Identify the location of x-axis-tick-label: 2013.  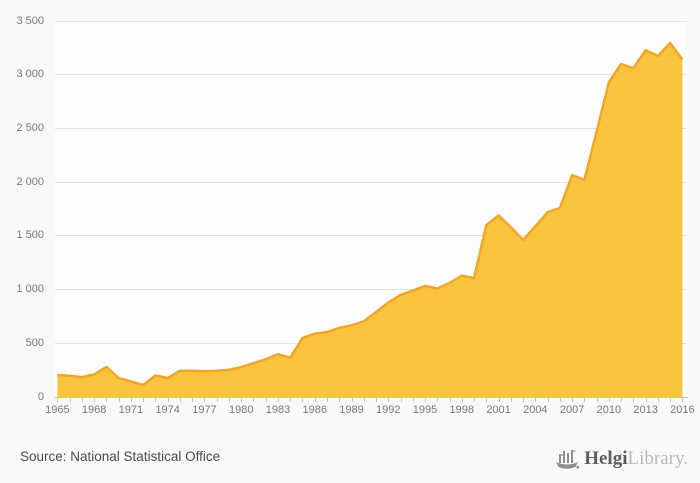
(645, 410).